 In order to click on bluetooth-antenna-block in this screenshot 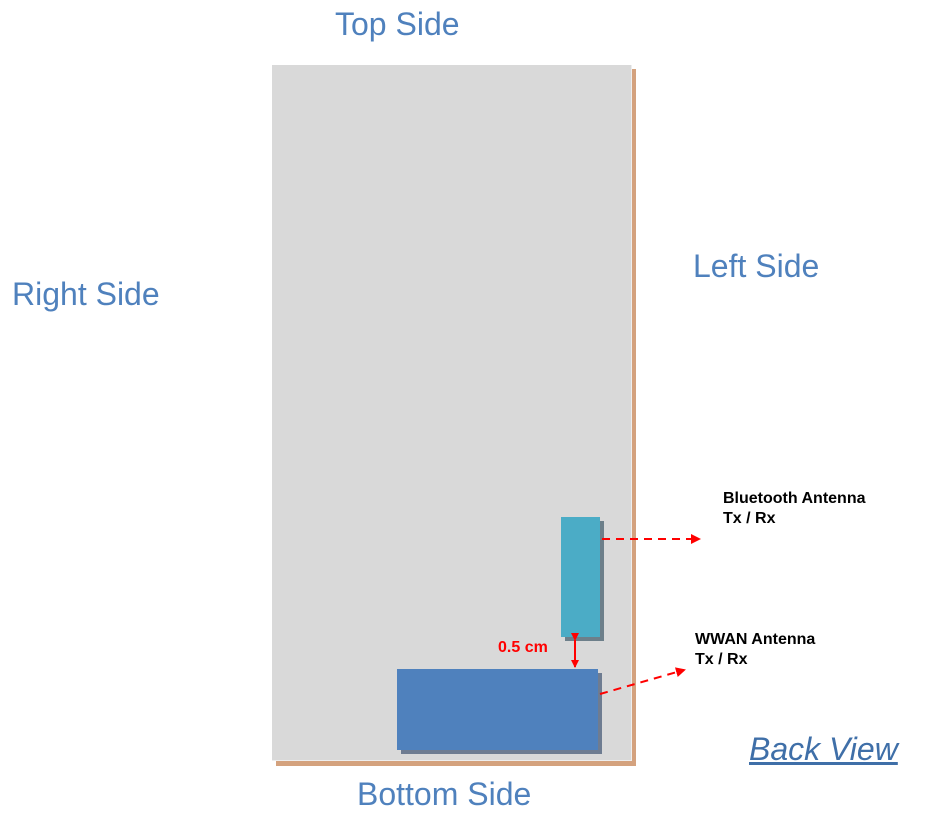, I will do `click(580, 577)`.